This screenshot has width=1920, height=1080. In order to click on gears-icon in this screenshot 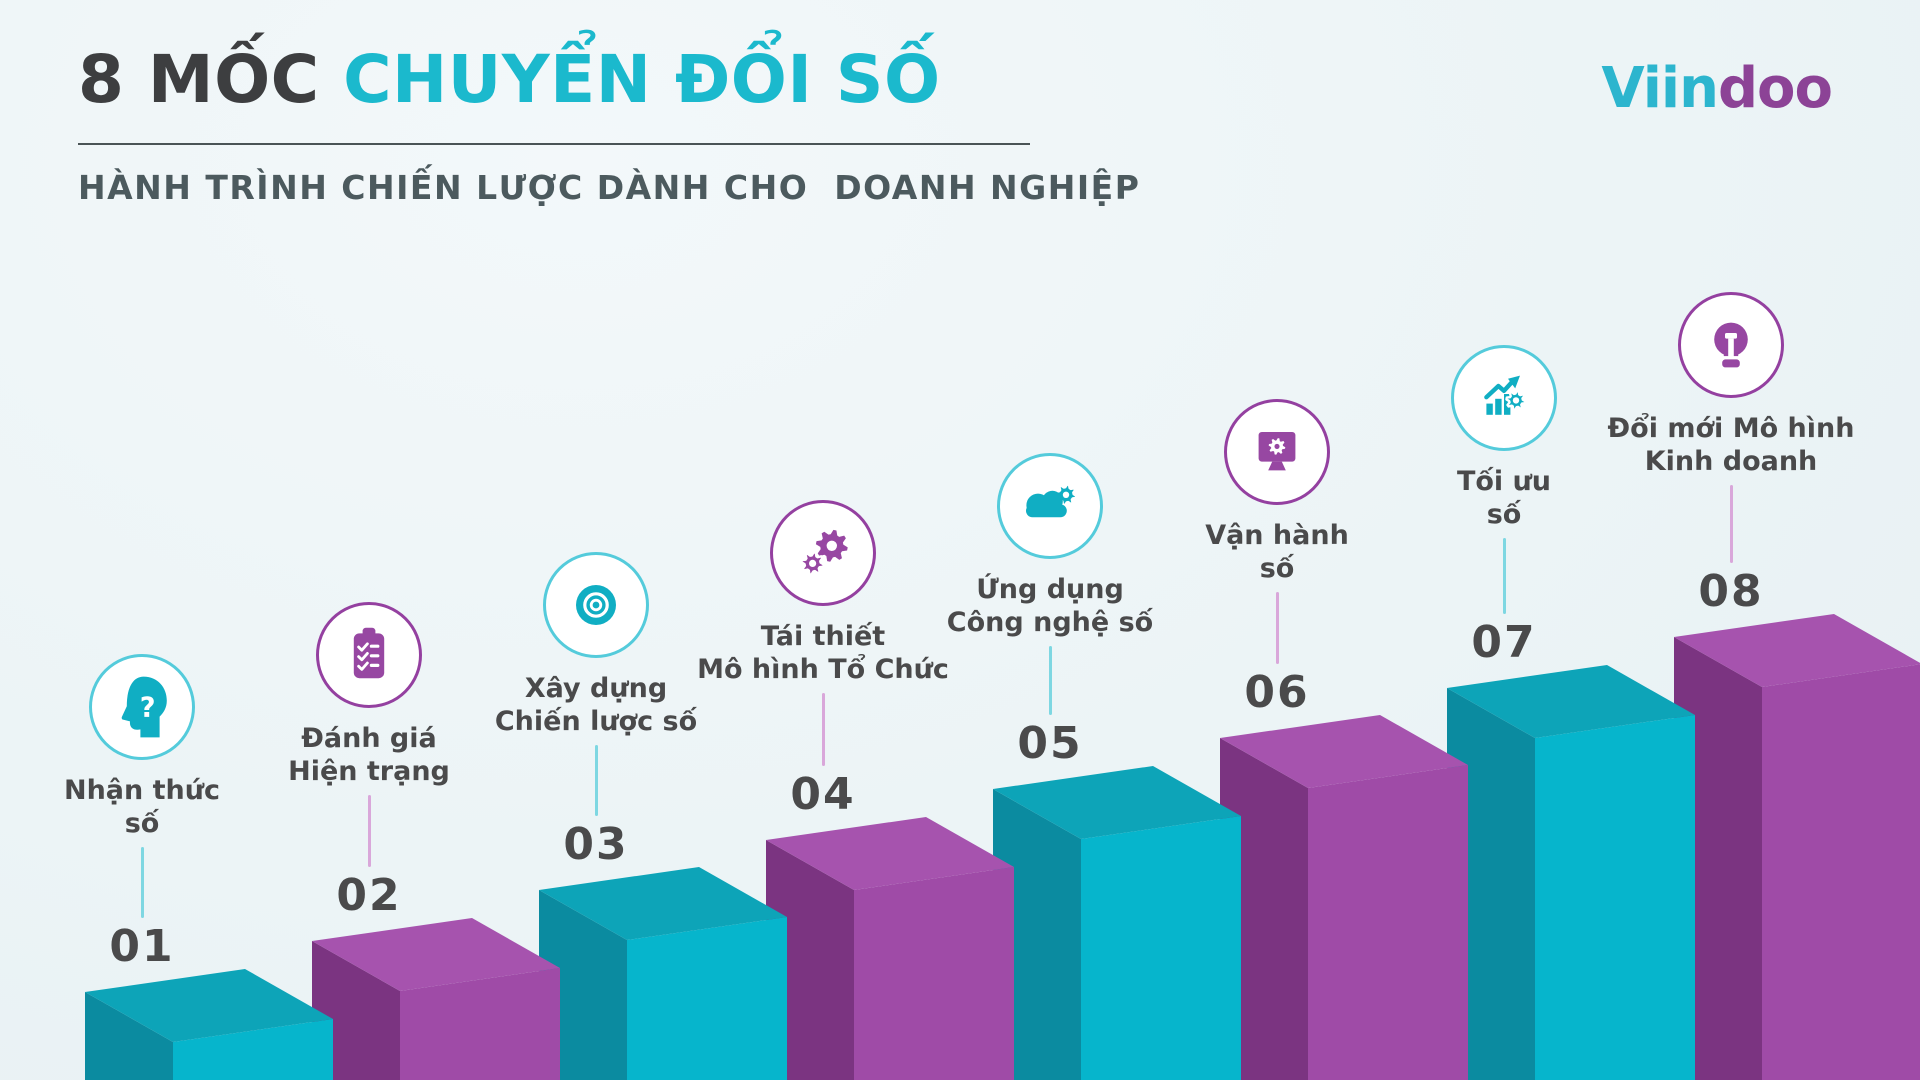, I will do `click(823, 553)`.